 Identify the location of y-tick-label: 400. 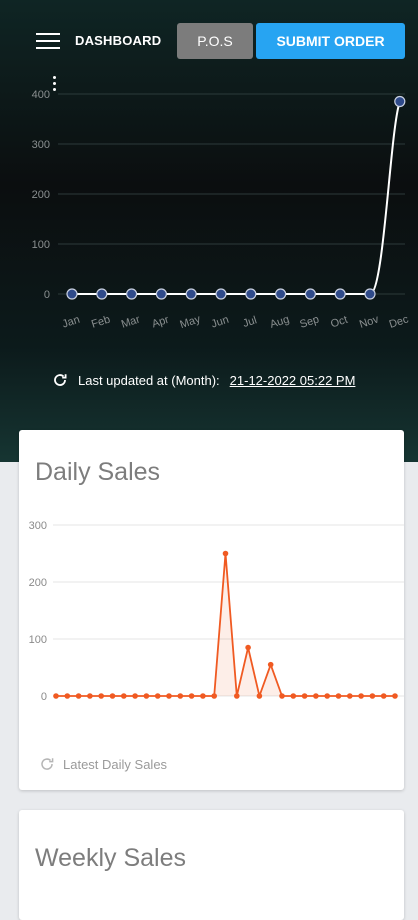
(41, 95).